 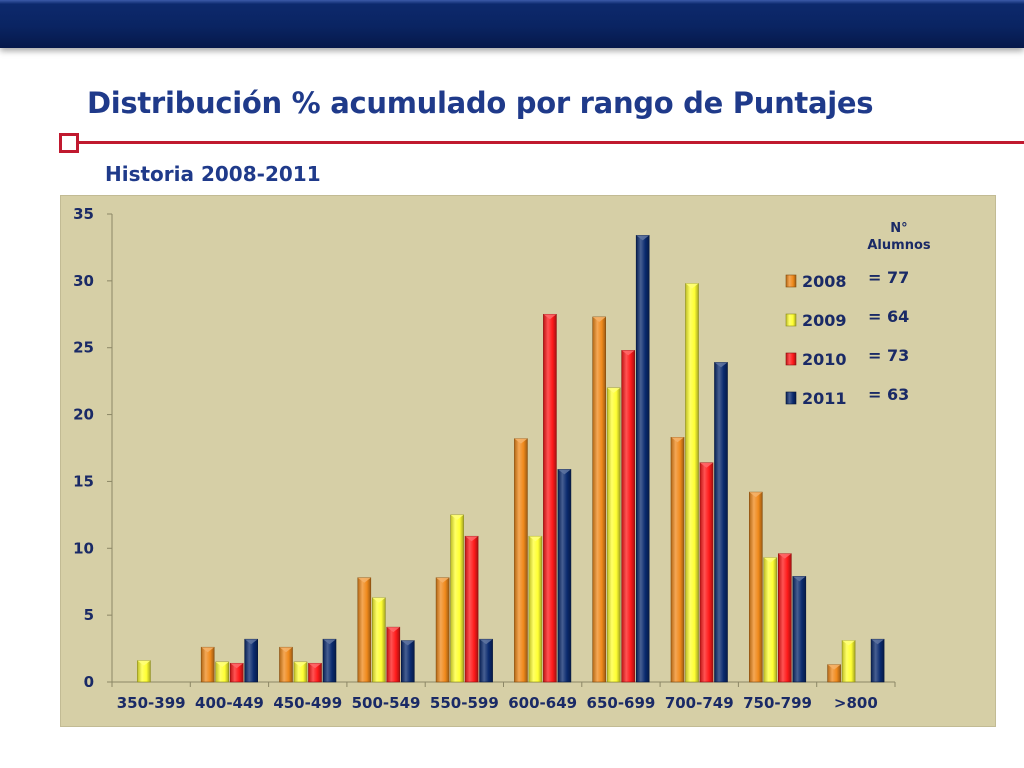 I want to click on legend-label-2010: 2010, so click(x=824, y=359).